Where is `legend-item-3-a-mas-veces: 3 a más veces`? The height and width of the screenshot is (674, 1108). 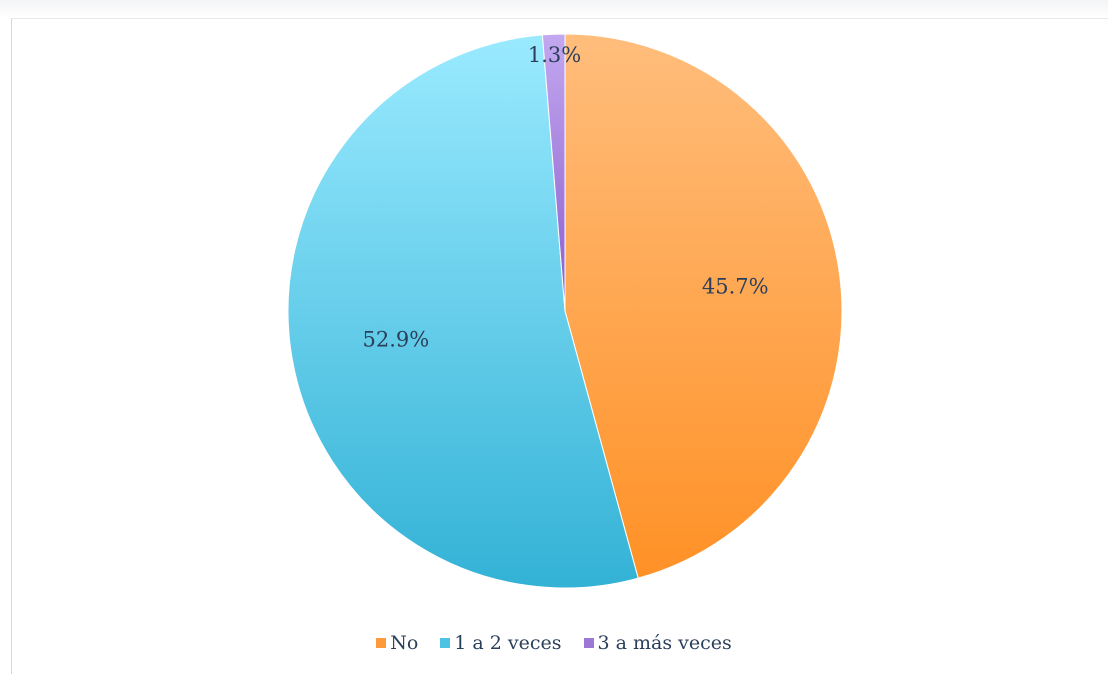 legend-item-3-a-mas-veces: 3 a más veces is located at coordinates (657, 643).